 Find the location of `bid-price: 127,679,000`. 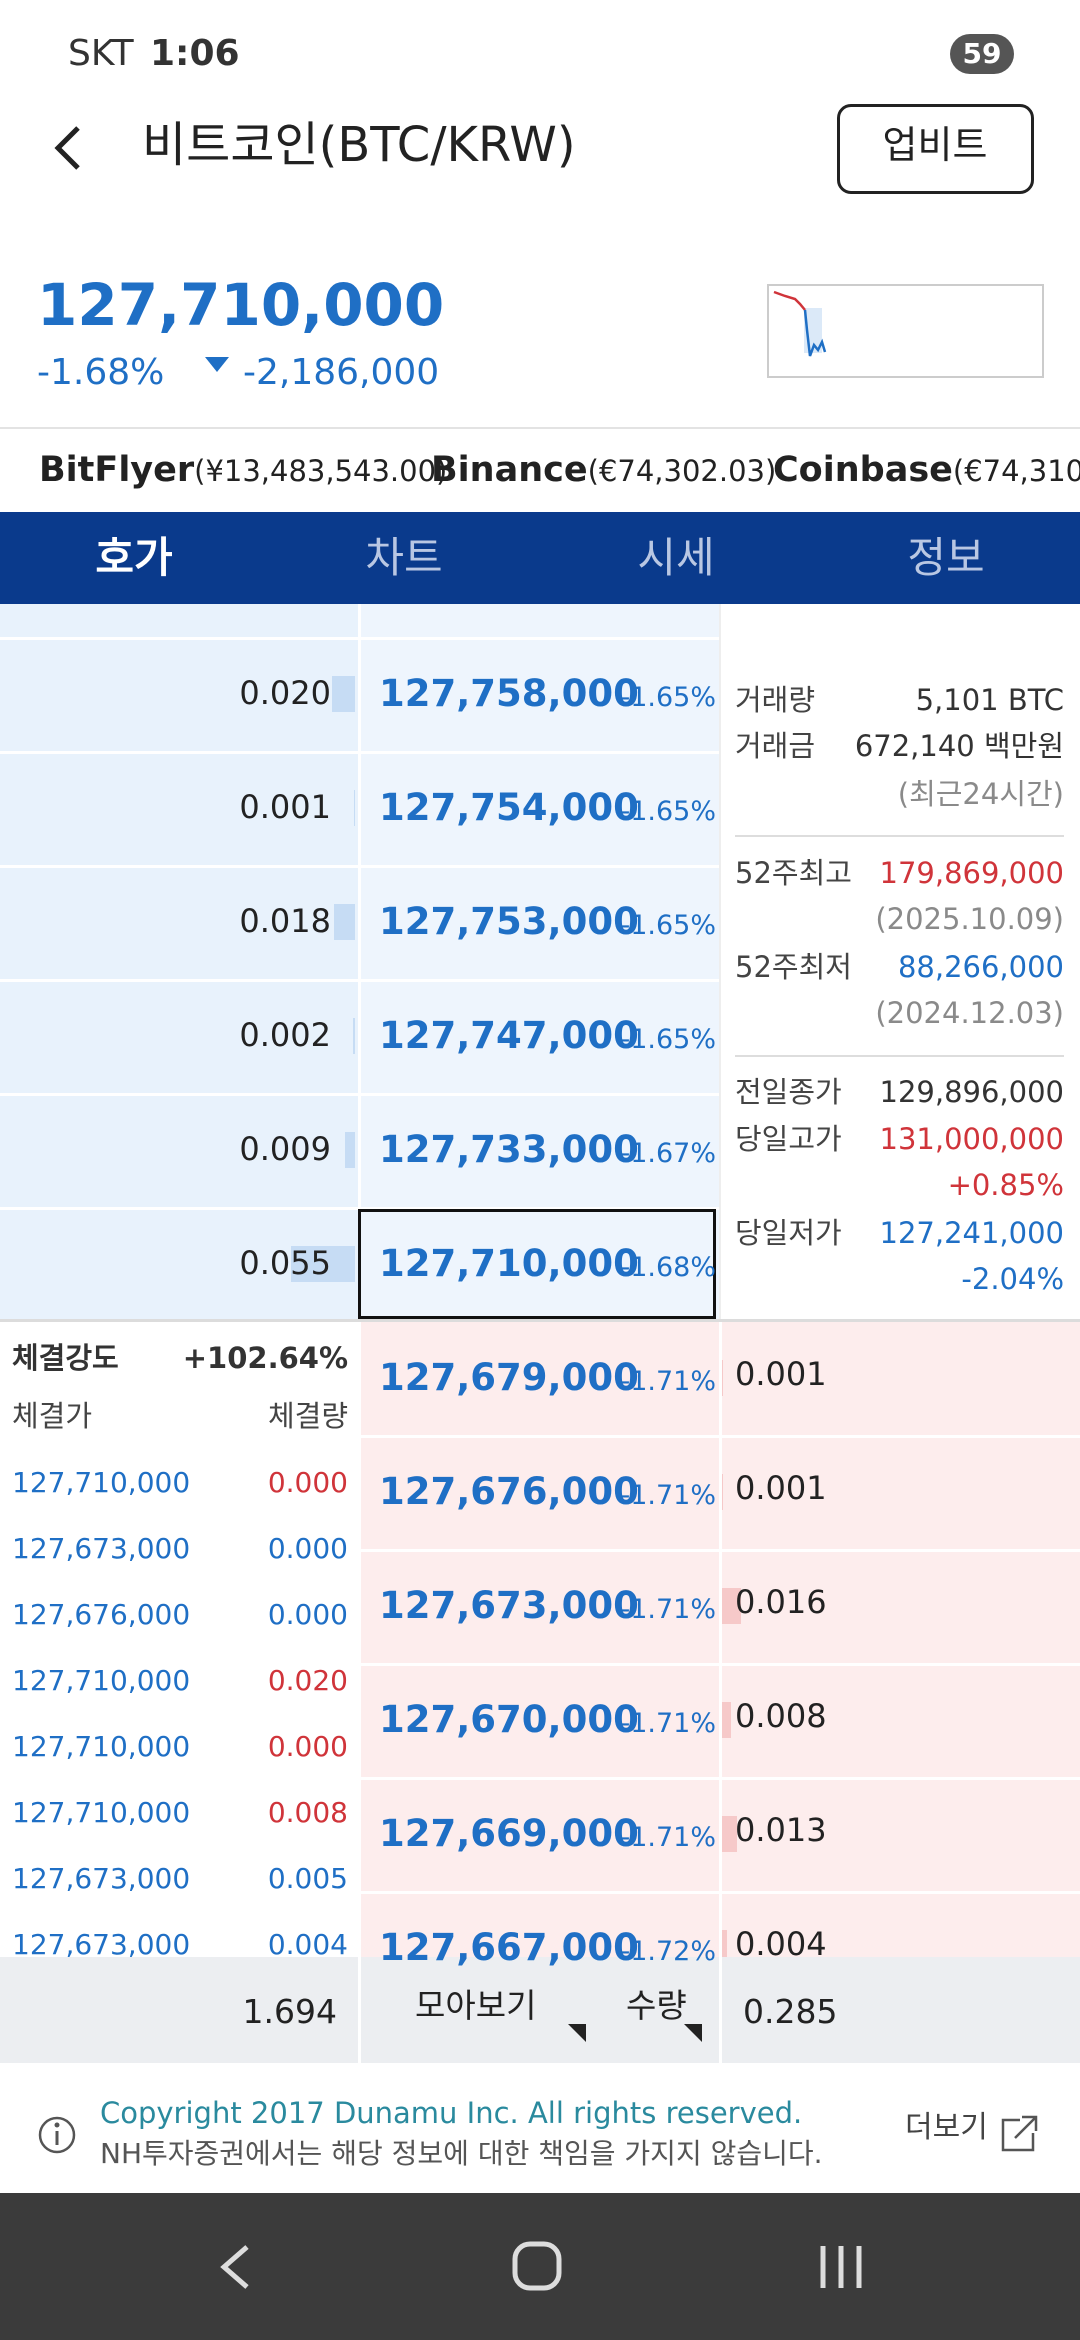

bid-price: 127,679,000 is located at coordinates (509, 1378).